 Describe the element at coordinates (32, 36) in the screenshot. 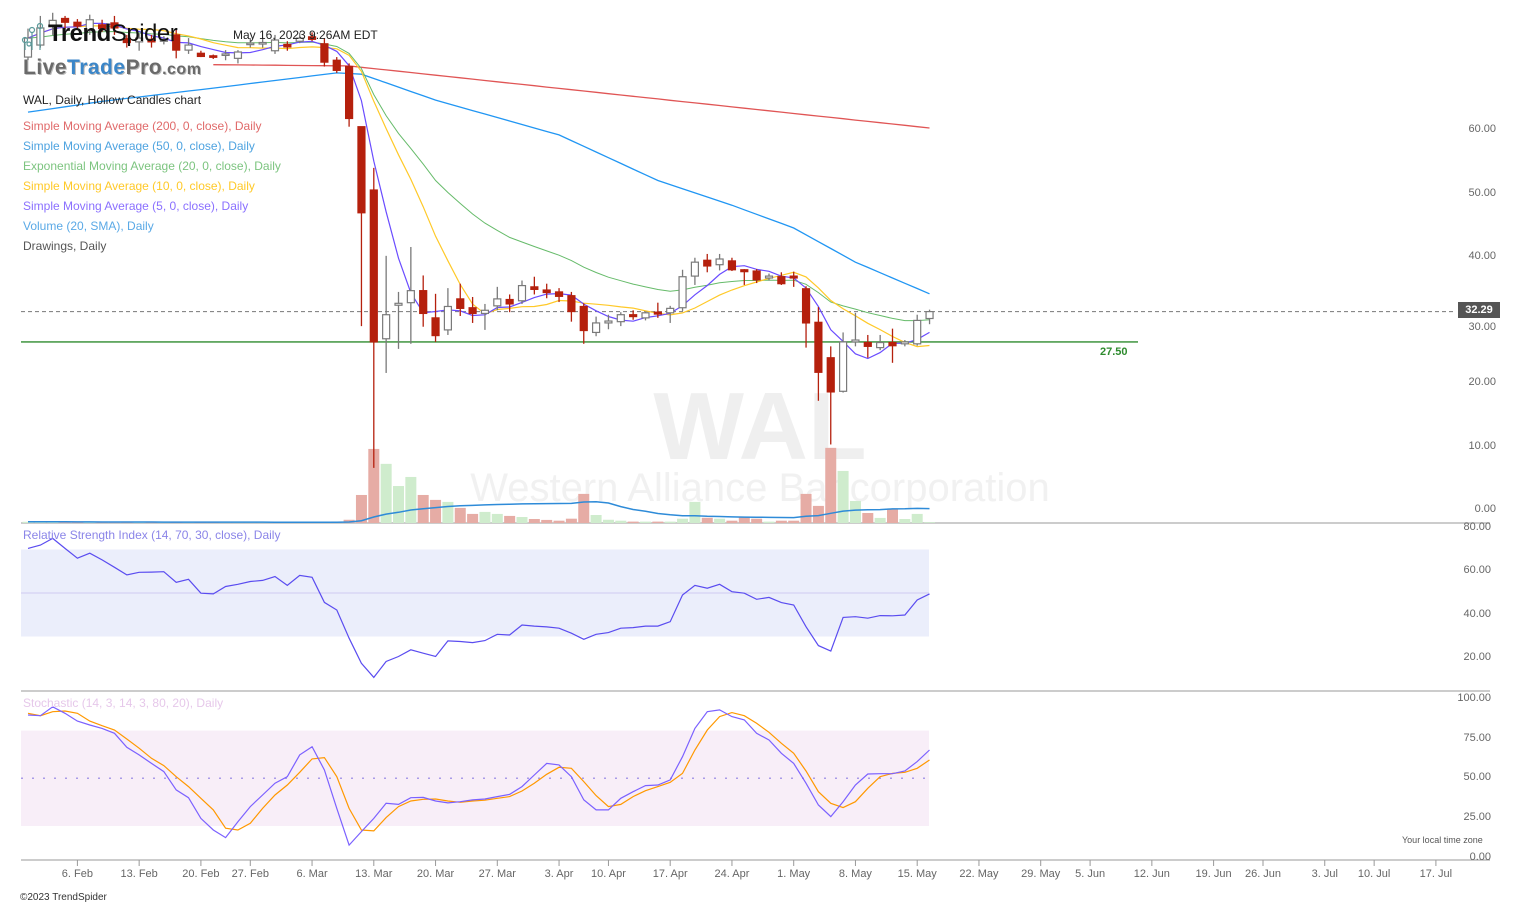

I see `trendspider-tree-icon` at that location.